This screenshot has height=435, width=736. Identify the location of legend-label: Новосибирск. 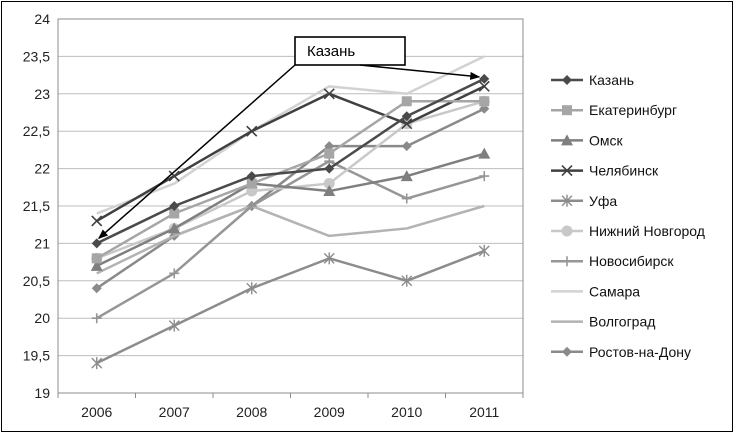
(631, 261).